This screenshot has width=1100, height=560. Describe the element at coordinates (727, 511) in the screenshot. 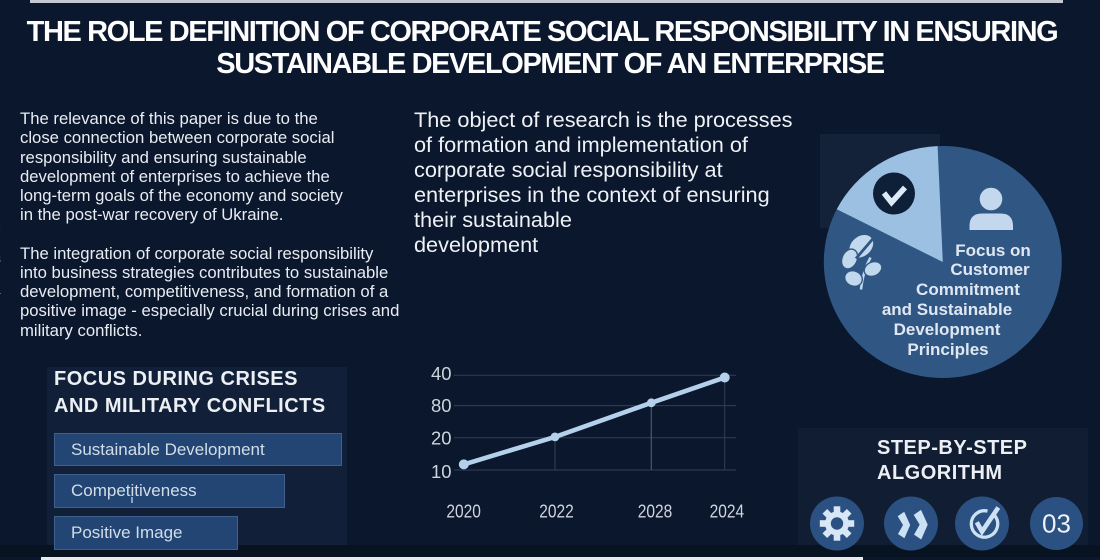

I see `svg-text: 2024` at that location.